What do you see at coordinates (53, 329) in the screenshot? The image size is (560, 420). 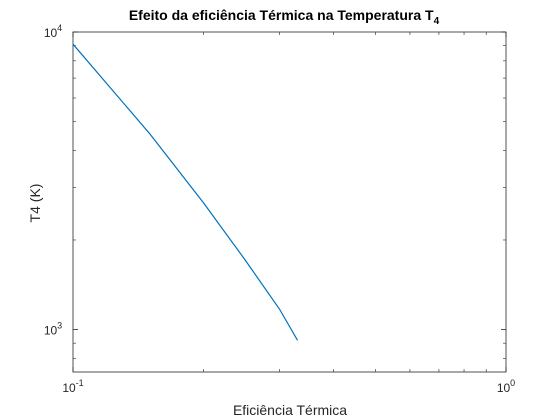 I see `y-tick-label: 10³` at bounding box center [53, 329].